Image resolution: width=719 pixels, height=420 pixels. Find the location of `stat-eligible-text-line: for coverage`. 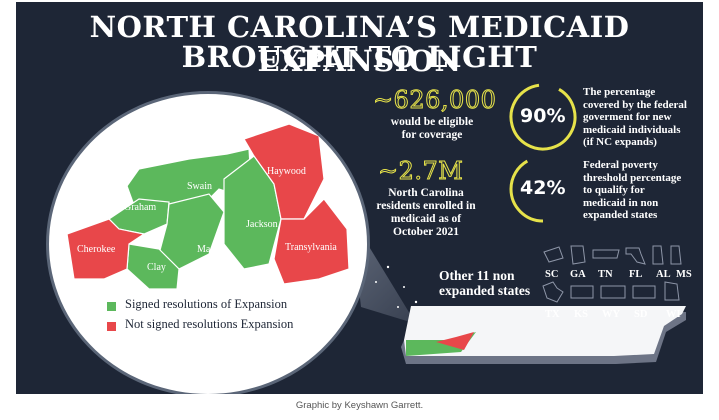

stat-eligible-text-line: for coverage is located at coordinates (432, 135).